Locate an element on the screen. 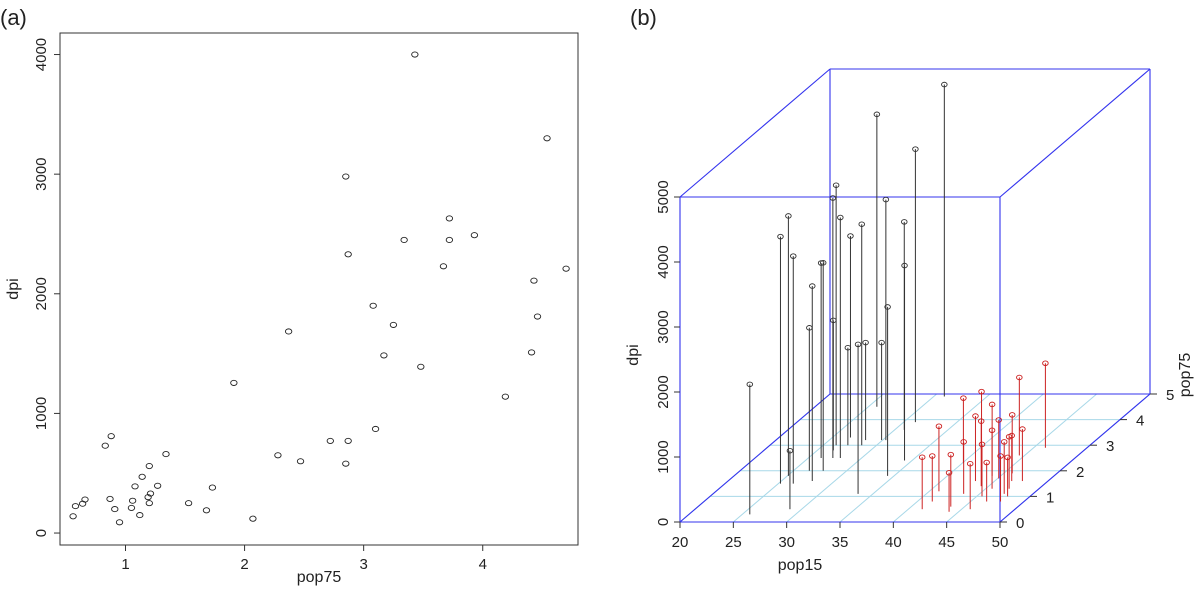 The height and width of the screenshot is (595, 1200). z-tick-label: 5000 is located at coordinates (663, 196).